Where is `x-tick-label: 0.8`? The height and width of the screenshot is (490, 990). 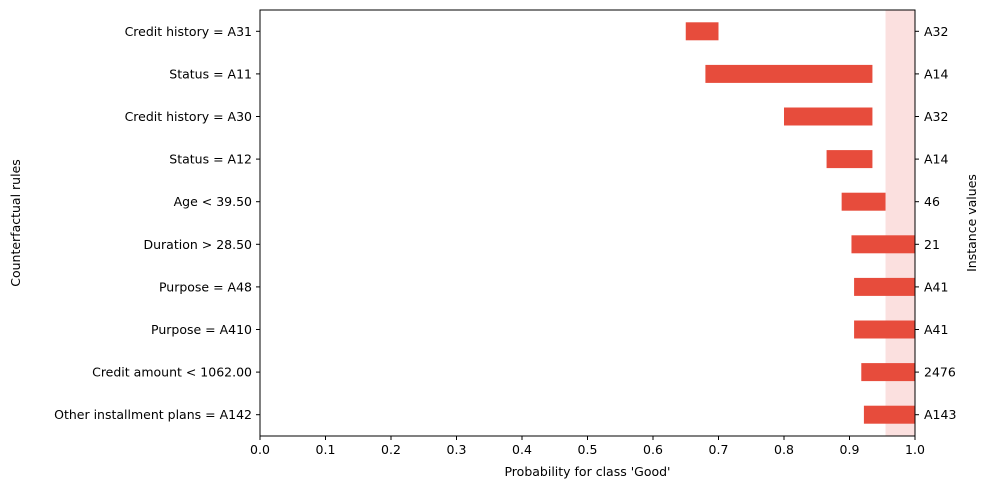
x-tick-label: 0.8 is located at coordinates (784, 449).